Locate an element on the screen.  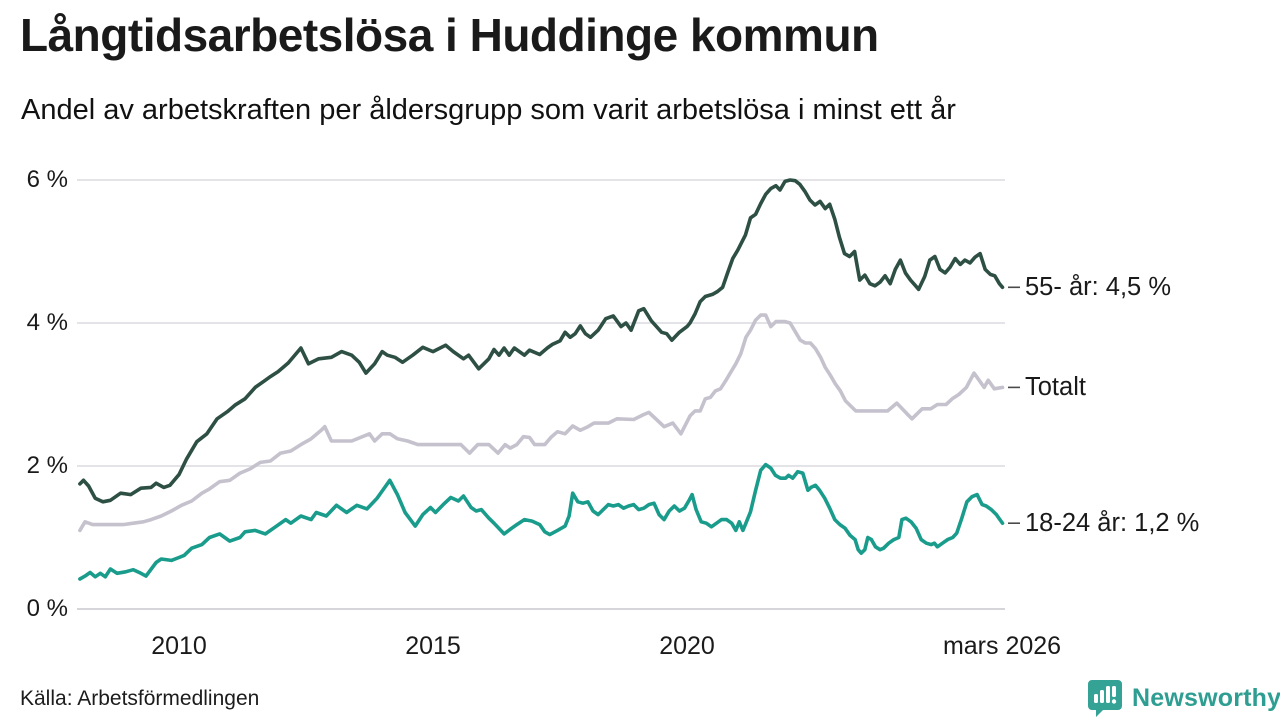
newsworthy-logo-text: Newsworthy is located at coordinates (1206, 697).